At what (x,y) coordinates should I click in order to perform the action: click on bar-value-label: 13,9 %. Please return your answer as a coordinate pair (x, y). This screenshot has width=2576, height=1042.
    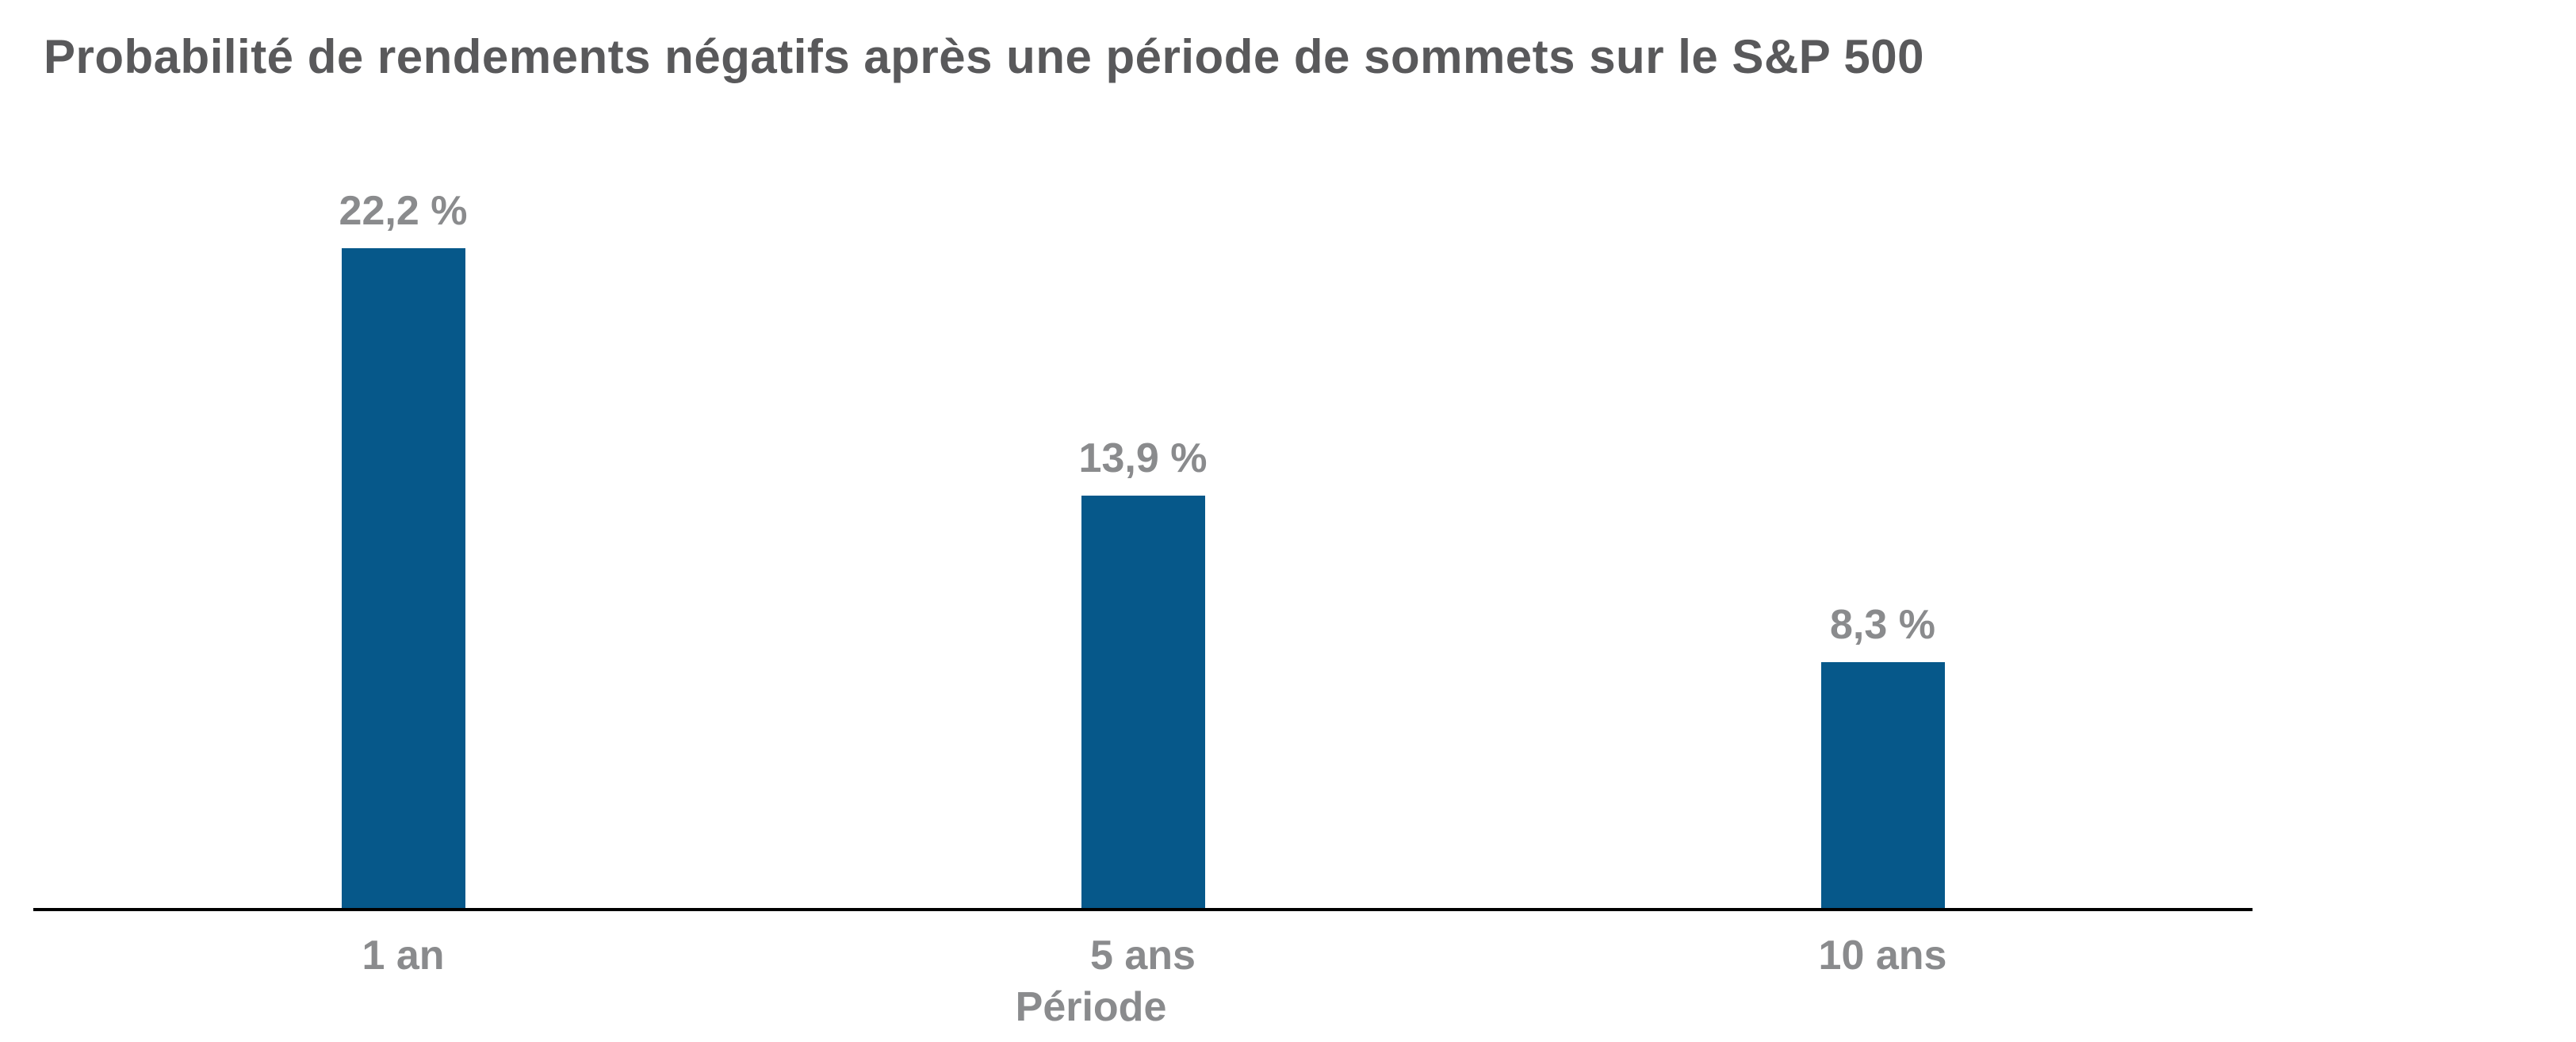
    Looking at the image, I should click on (1143, 458).